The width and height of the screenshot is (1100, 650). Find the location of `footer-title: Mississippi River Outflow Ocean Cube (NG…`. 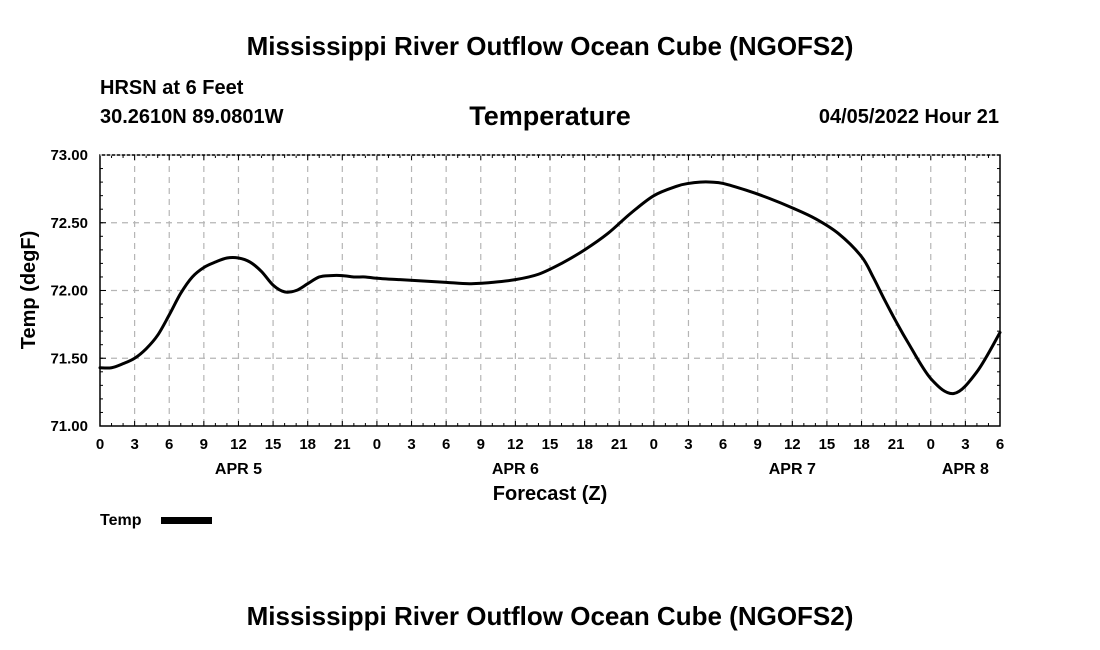

footer-title: Mississippi River Outflow Ocean Cube (NG… is located at coordinates (550, 616).